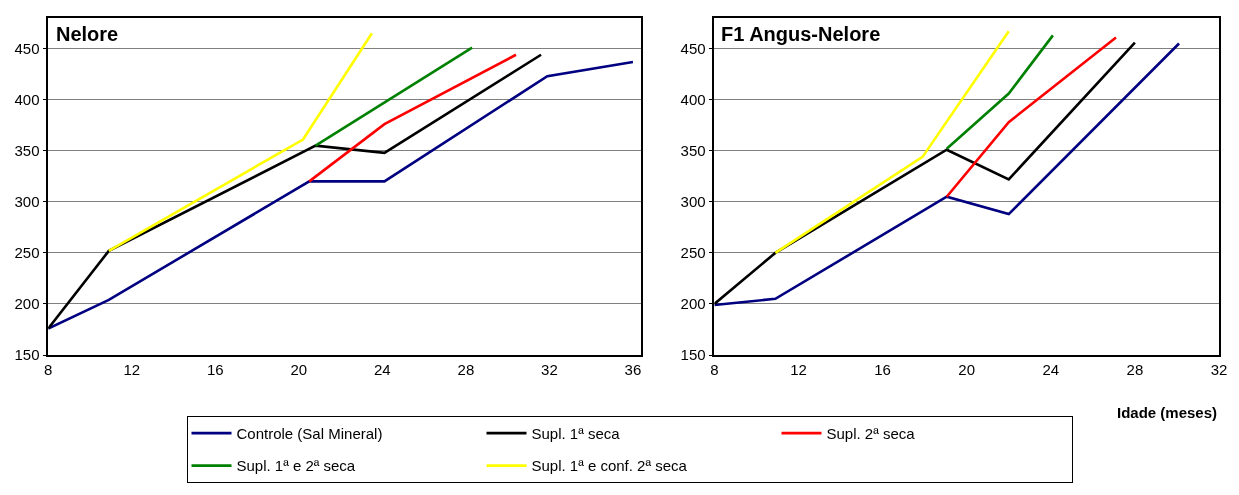 The width and height of the screenshot is (1239, 495). Describe the element at coordinates (609, 466) in the screenshot. I see `legend-label: Supl. 1ª e conf. 2ª seca` at that location.